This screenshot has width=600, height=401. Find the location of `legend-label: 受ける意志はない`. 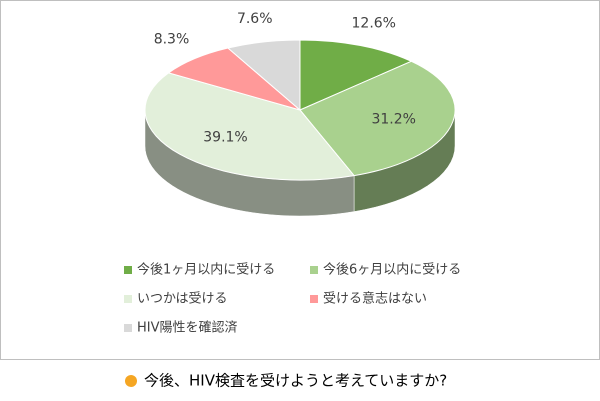

legend-label: 受ける意志はない is located at coordinates (375, 299).